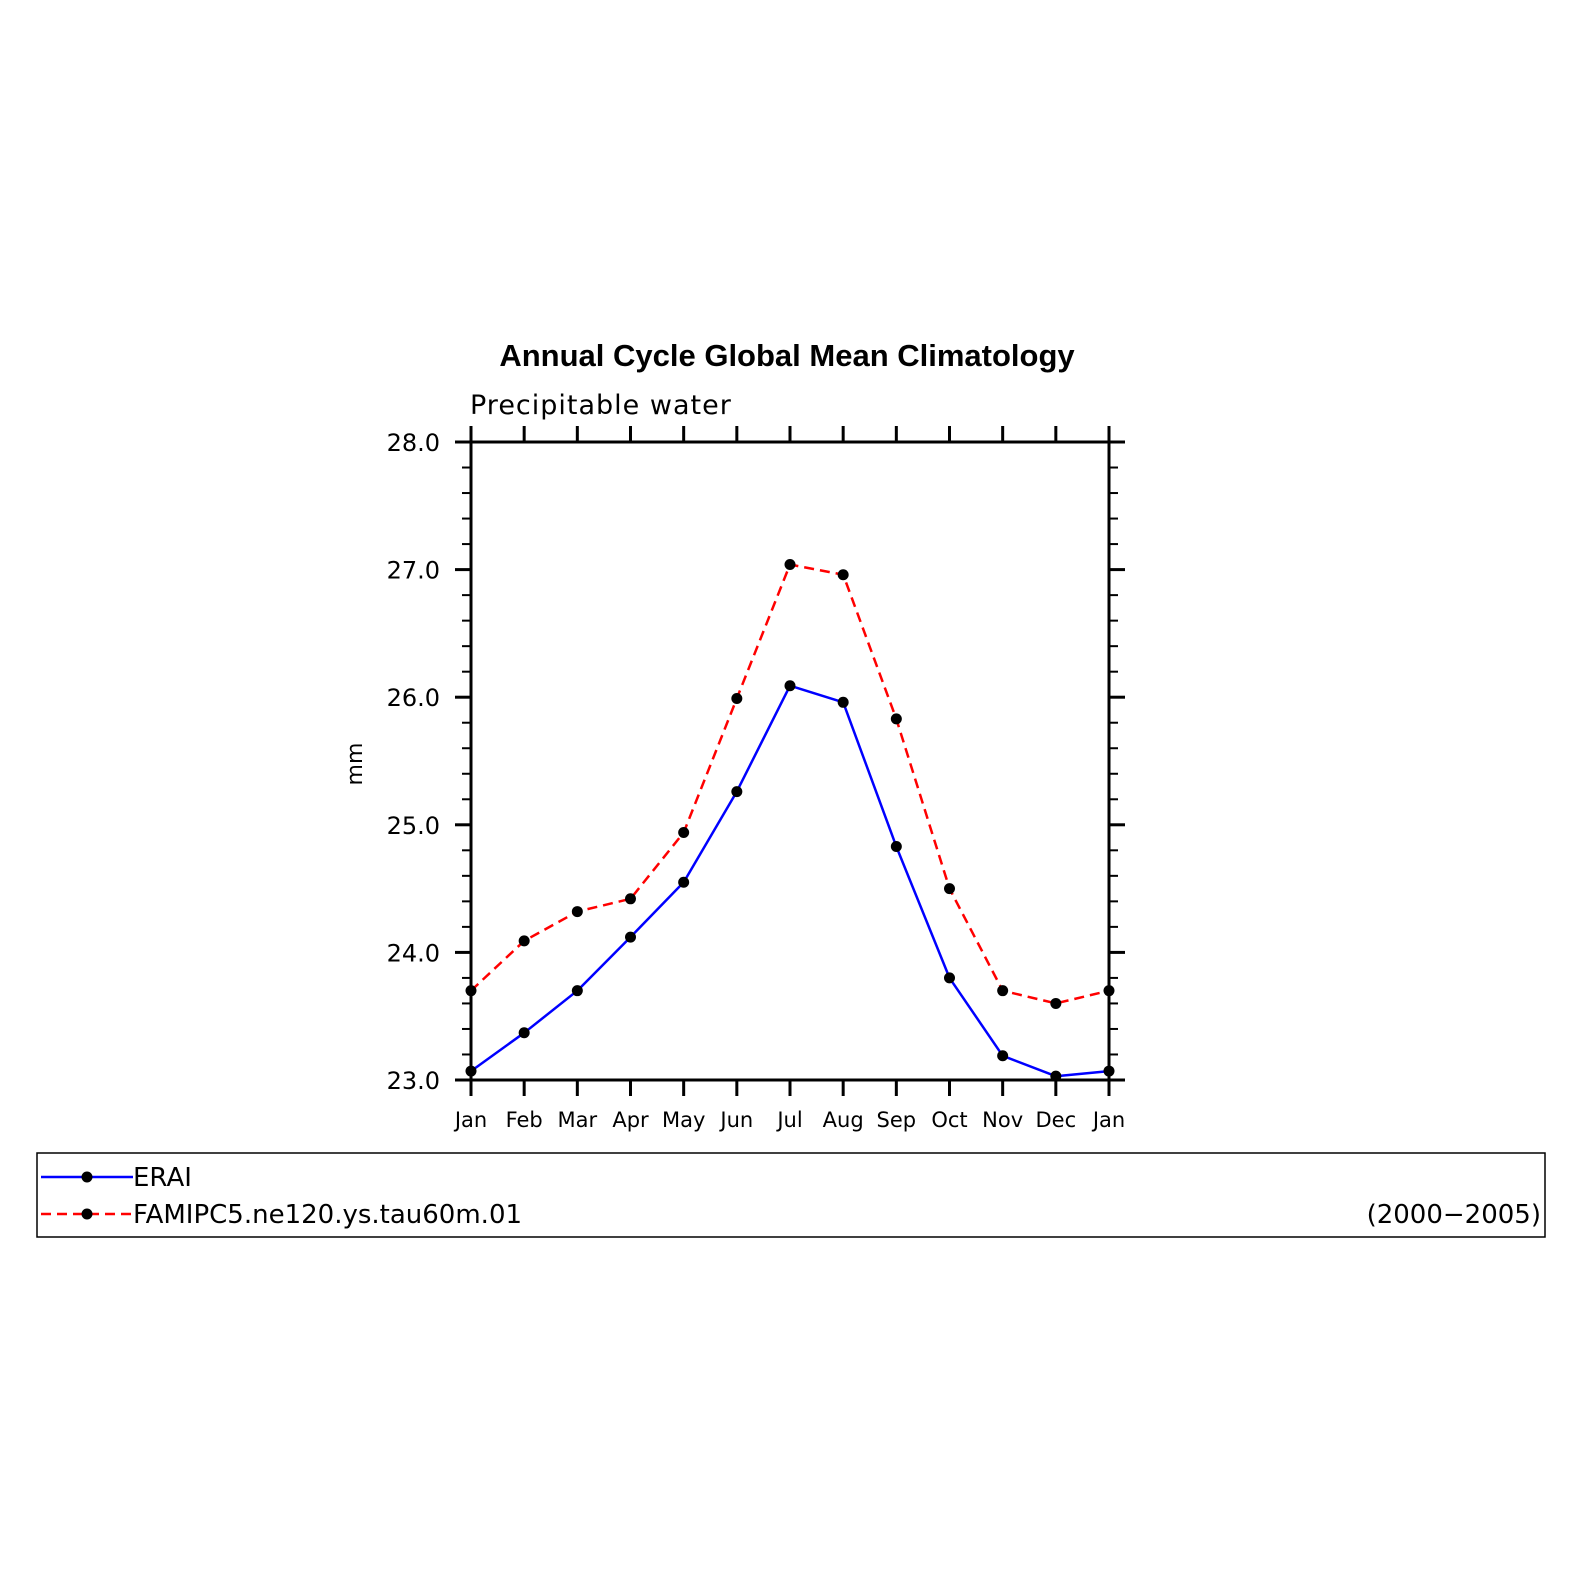  I want to click on legend-entry-famipc5: FAMIPC5.ne120.ys.tau60m.01, so click(281, 1215).